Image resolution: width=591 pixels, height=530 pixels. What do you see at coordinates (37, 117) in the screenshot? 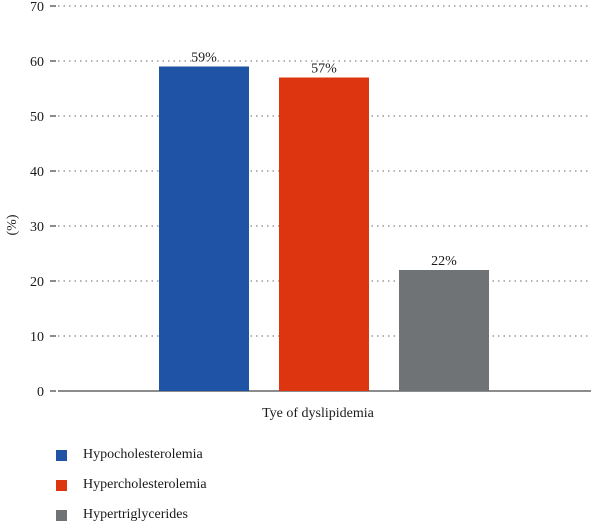
I see `y-tick-label: 50` at bounding box center [37, 117].